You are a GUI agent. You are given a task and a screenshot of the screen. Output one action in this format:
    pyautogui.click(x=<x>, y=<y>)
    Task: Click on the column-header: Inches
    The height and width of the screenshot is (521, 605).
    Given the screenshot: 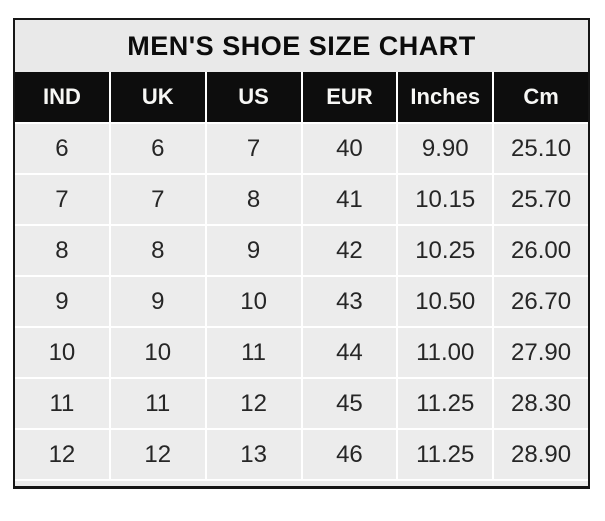 What is the action you would take?
    pyautogui.click(x=445, y=97)
    